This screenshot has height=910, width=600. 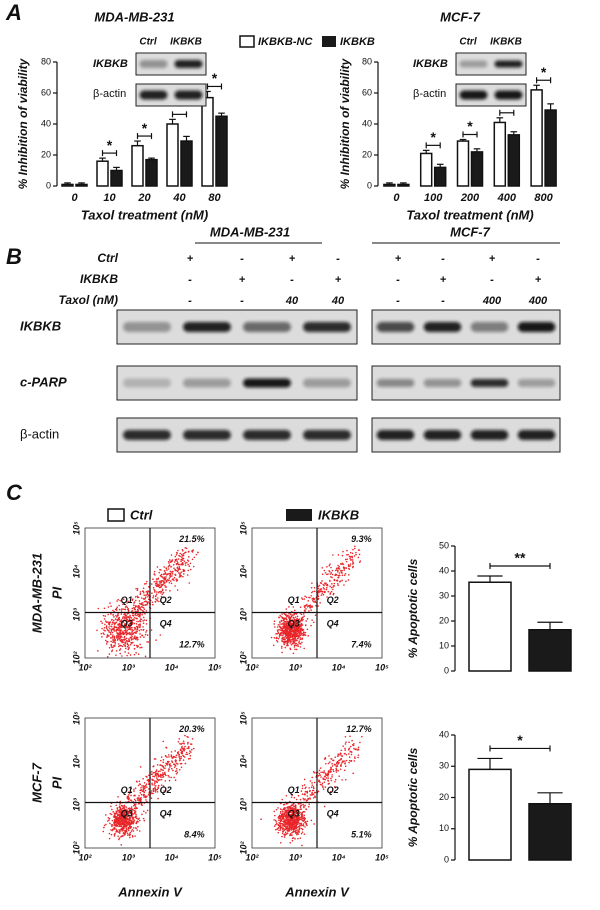 I want to click on y-axis-label: % Inhibition of viability, so click(x=345, y=123).